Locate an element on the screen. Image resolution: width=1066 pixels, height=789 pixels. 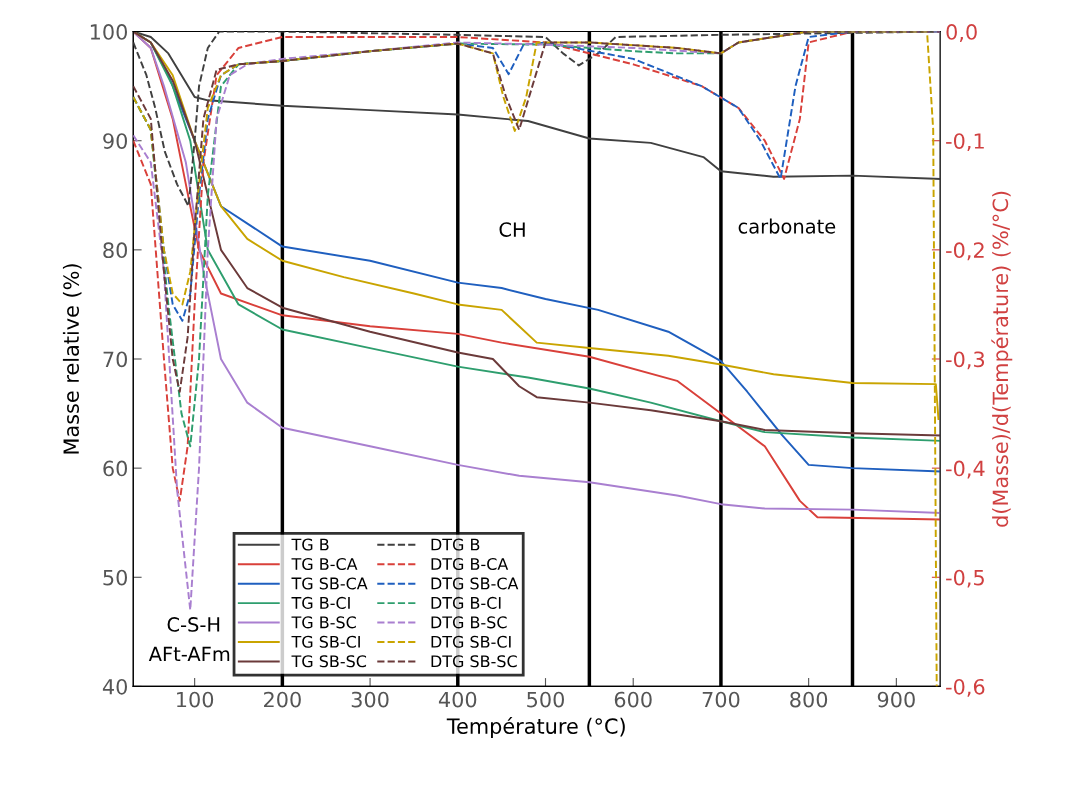
y-tick-label: 100 is located at coordinates (108, 32).